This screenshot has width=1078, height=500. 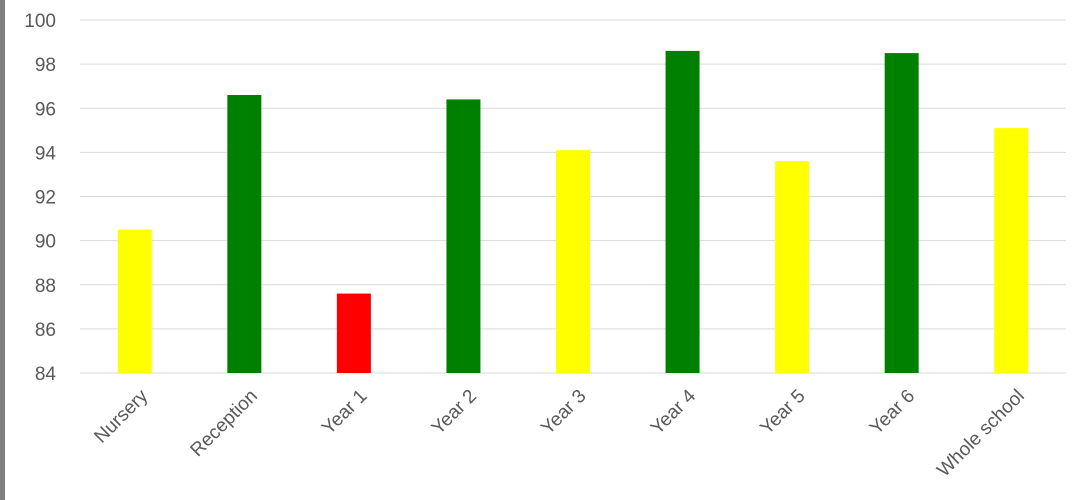 I want to click on y-tick-label: 96, so click(x=45, y=109).